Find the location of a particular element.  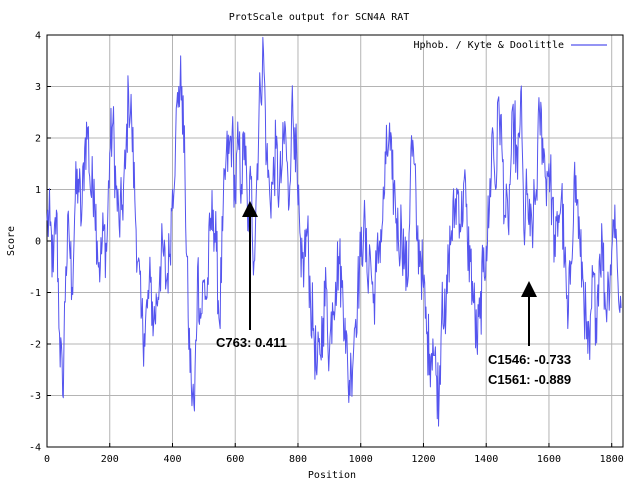

chart-title: ProtScale output for SCN4A RAT is located at coordinates (319, 17).